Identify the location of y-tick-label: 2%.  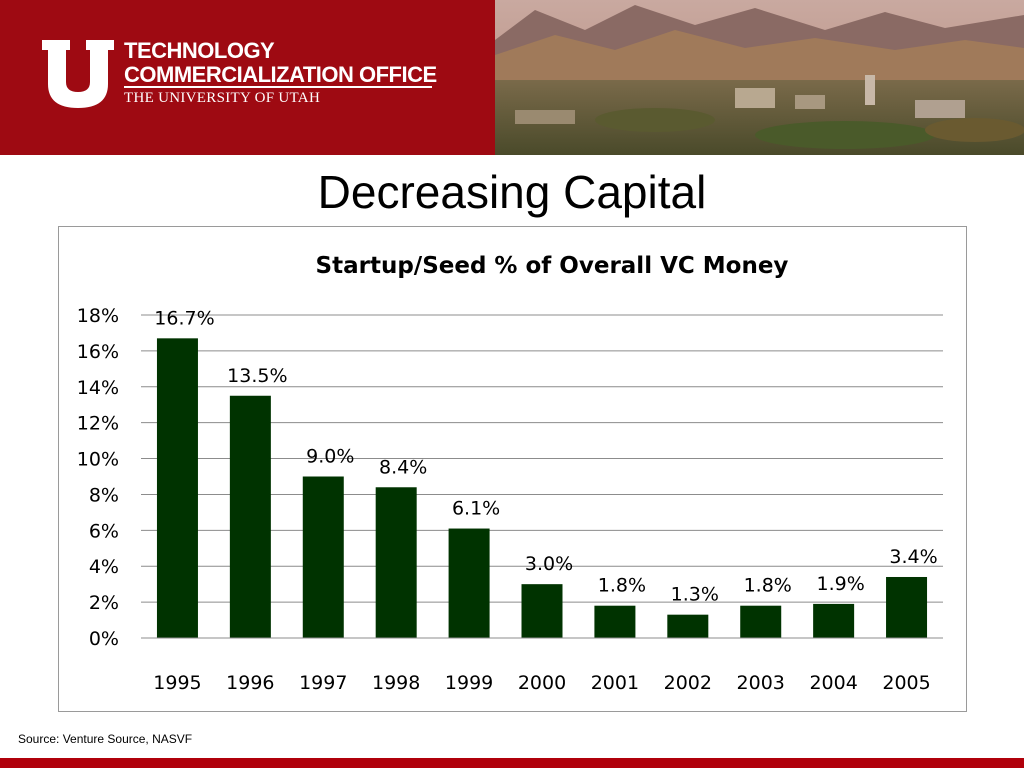
(104, 603).